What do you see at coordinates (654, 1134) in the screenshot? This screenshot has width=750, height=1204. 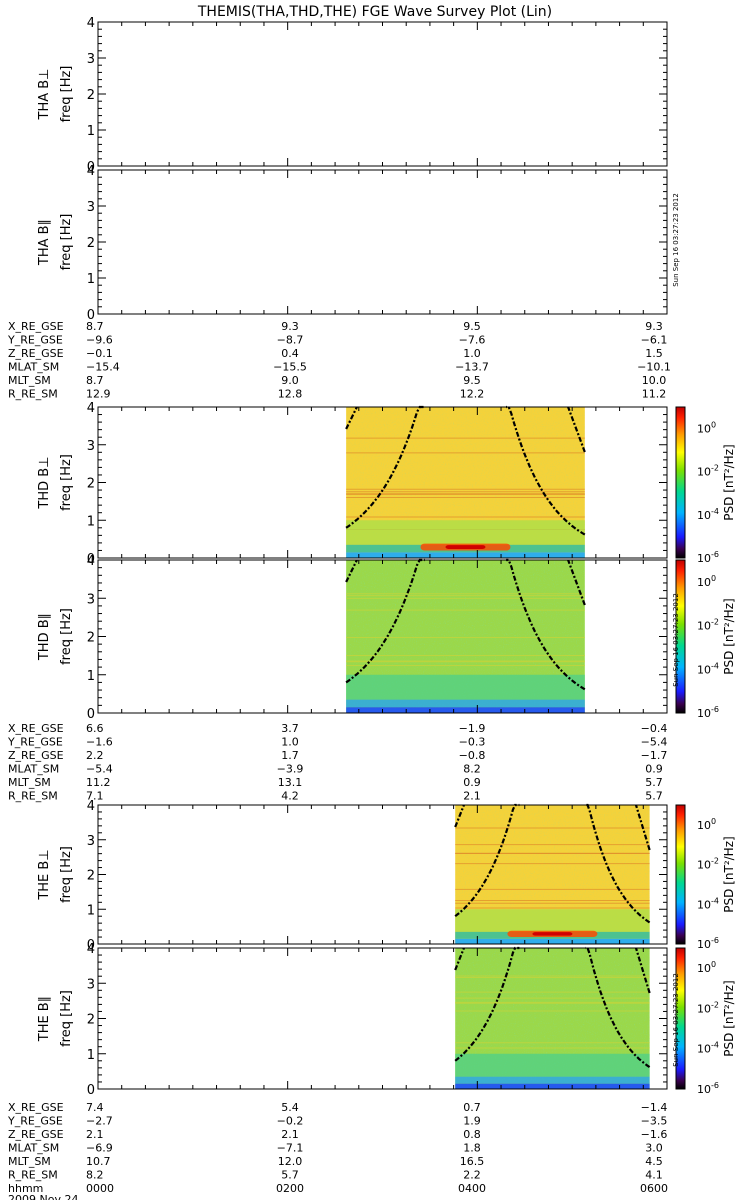 I see `ephemeris-value: −1.6` at bounding box center [654, 1134].